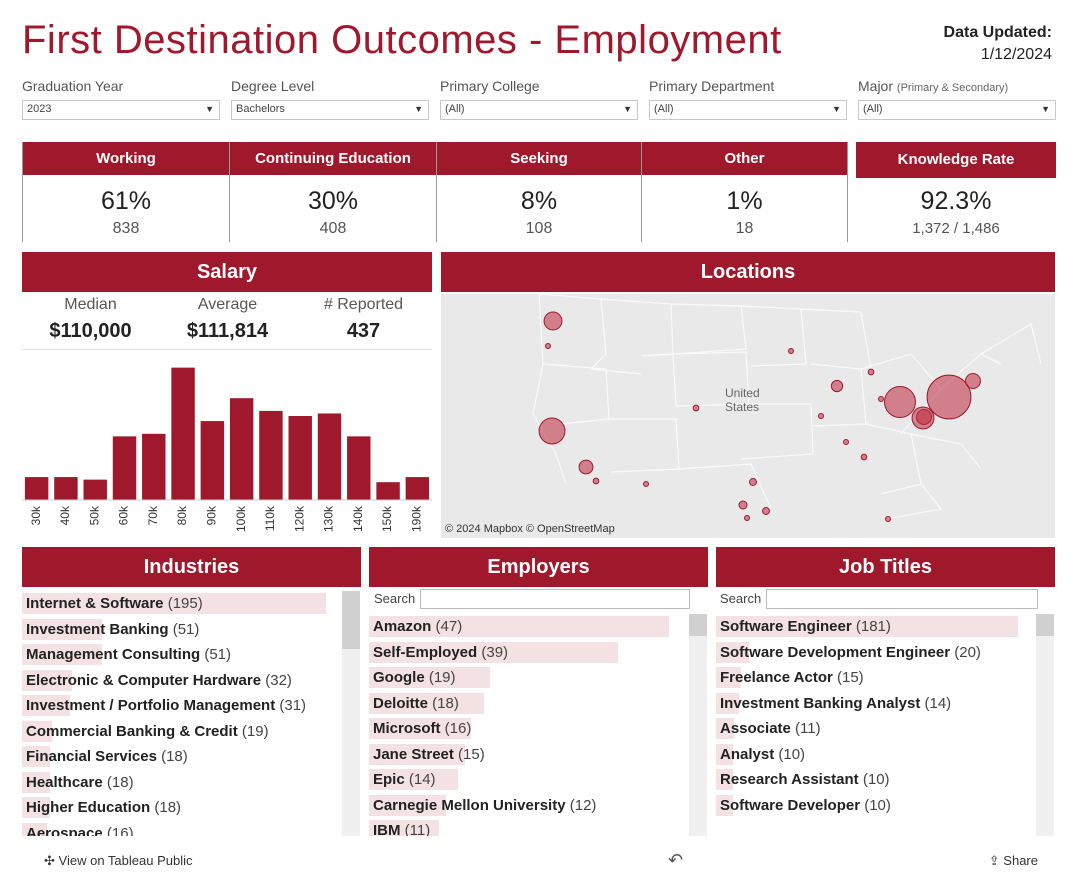 The height and width of the screenshot is (895, 1080). What do you see at coordinates (271, 455) in the screenshot?
I see `salary-bar-110k` at bounding box center [271, 455].